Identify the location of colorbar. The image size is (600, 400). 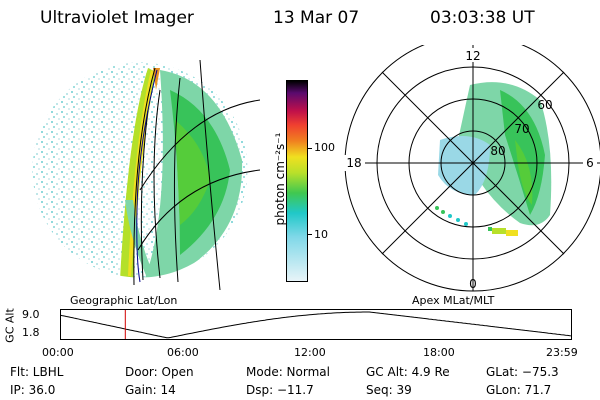
(297, 181).